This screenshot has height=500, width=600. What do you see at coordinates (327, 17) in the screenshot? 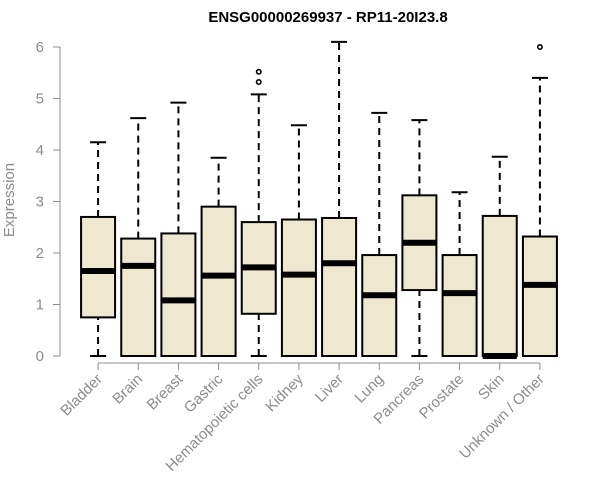
I see `chart-title: ENSG00000269937 - RP11-20I23.8` at bounding box center [327, 17].